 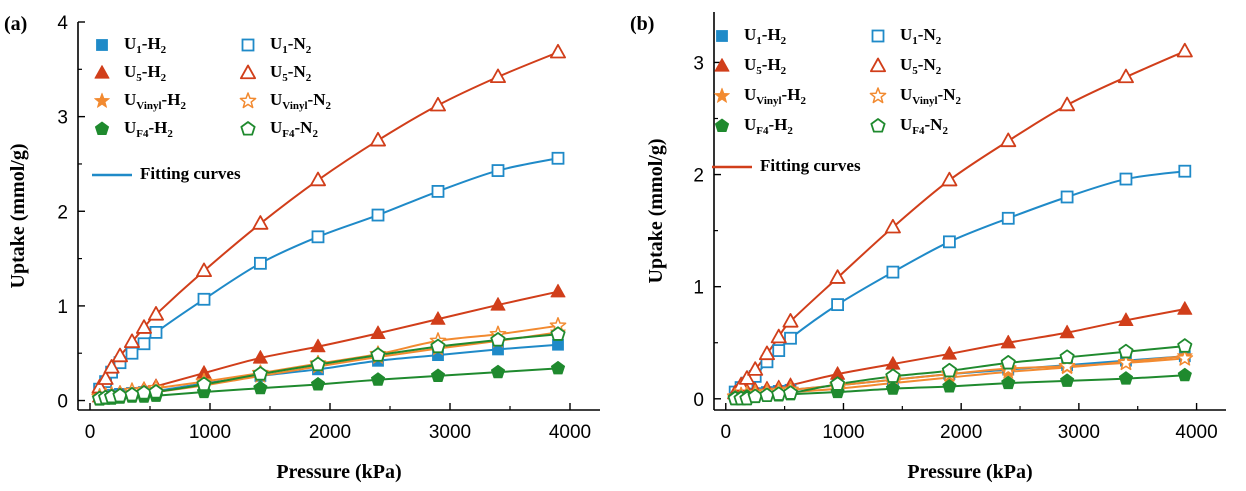 I want to click on x-tick-label-a-3: 3000, so click(x=450, y=432).